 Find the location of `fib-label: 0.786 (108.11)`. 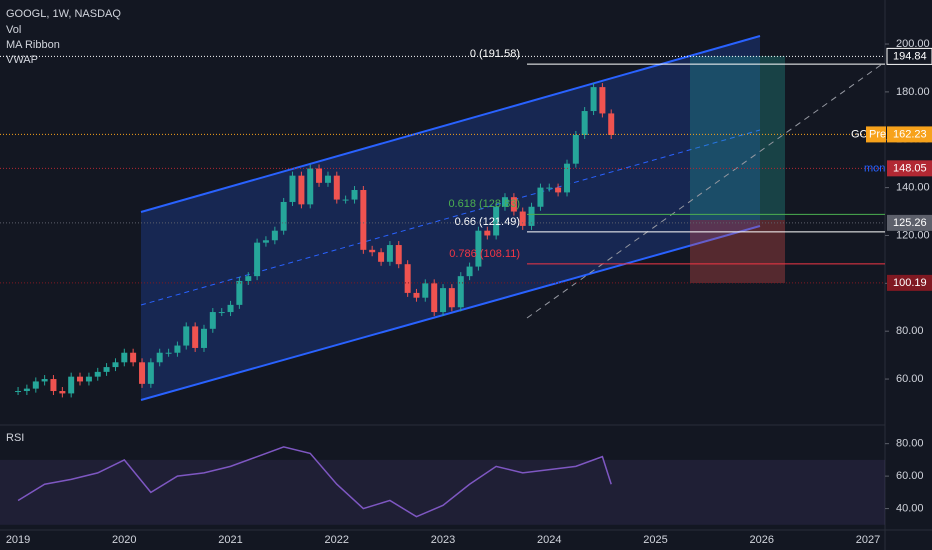

fib-label: 0.786 (108.11) is located at coordinates (484, 254).